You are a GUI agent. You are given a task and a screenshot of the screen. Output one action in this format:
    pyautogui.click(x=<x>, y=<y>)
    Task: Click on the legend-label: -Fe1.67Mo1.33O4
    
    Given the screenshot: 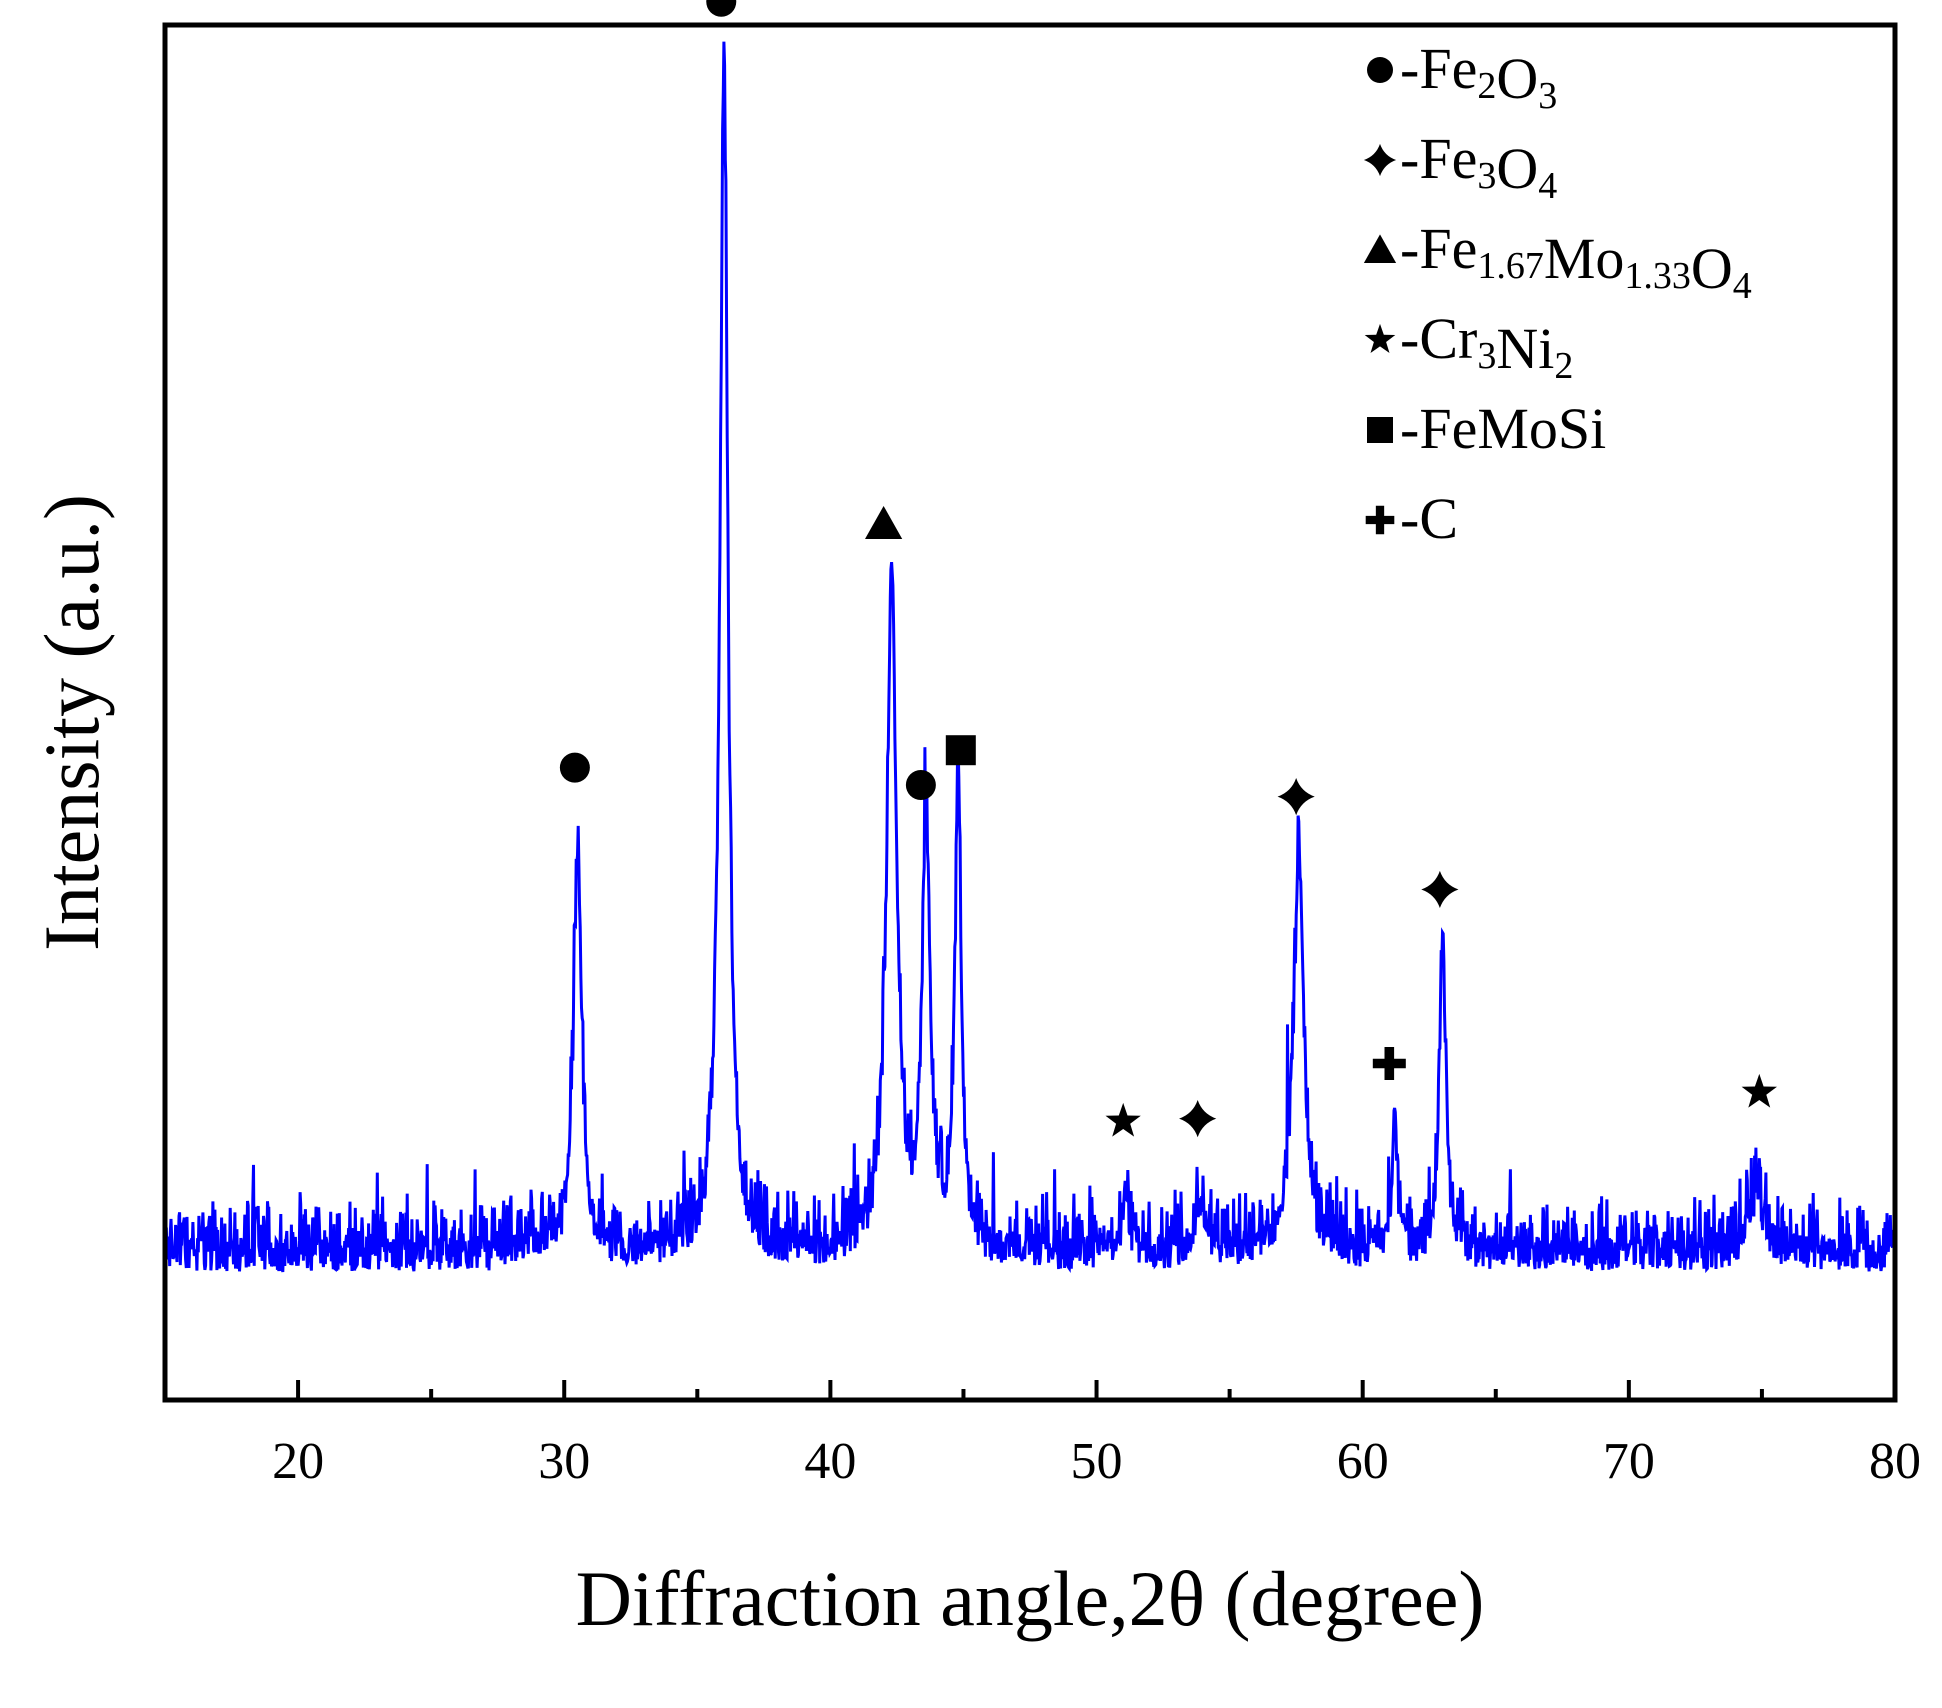 What is the action you would take?
    pyautogui.click(x=1576, y=261)
    